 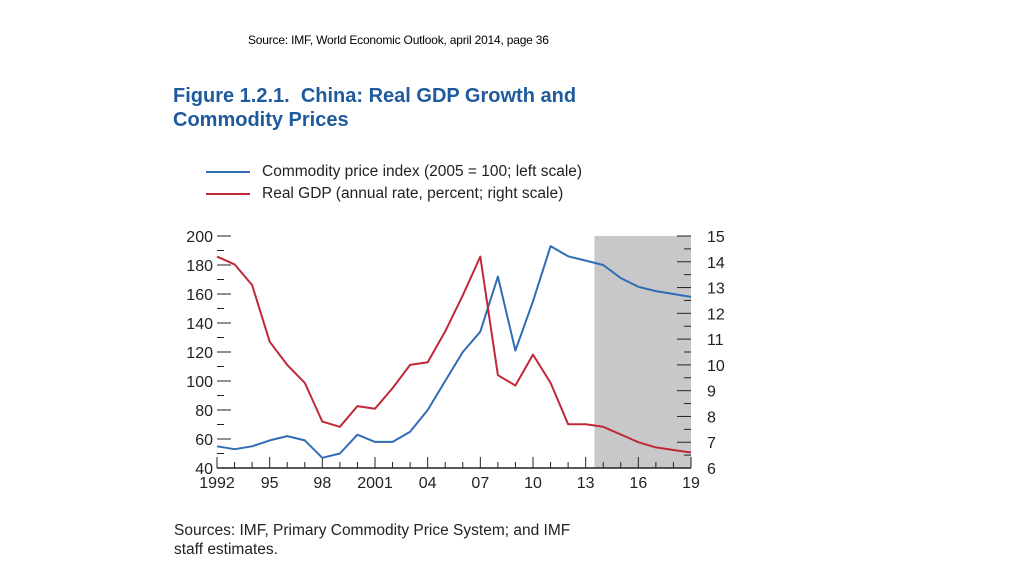 I want to click on sources-line2: staff estimates., so click(x=226, y=549).